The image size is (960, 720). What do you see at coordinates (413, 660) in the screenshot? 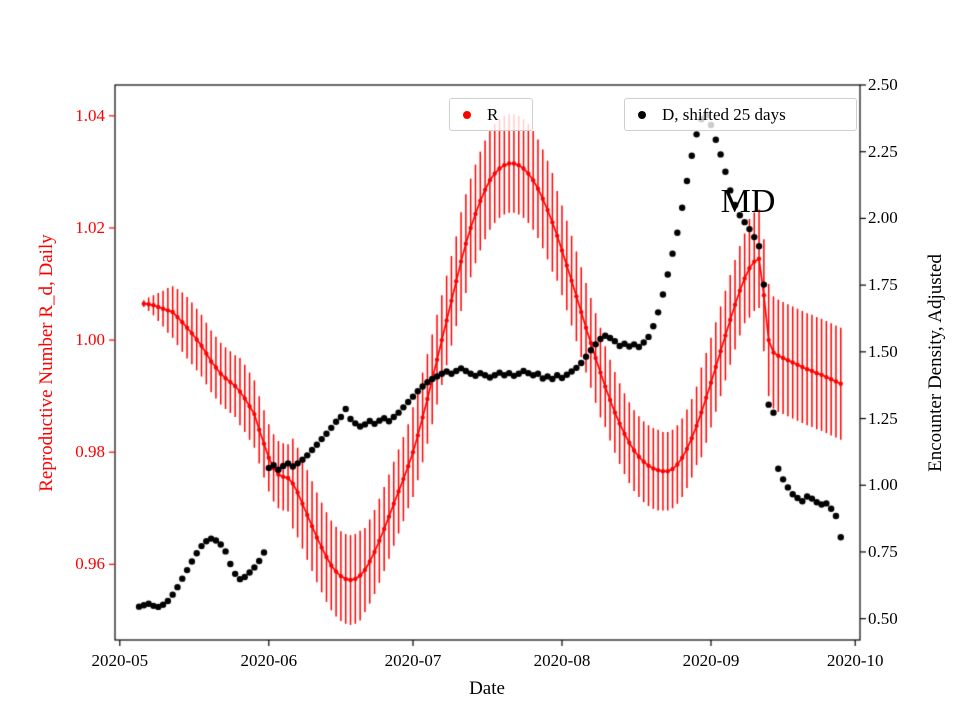
I see `x-tick-label: 2020-07` at bounding box center [413, 660].